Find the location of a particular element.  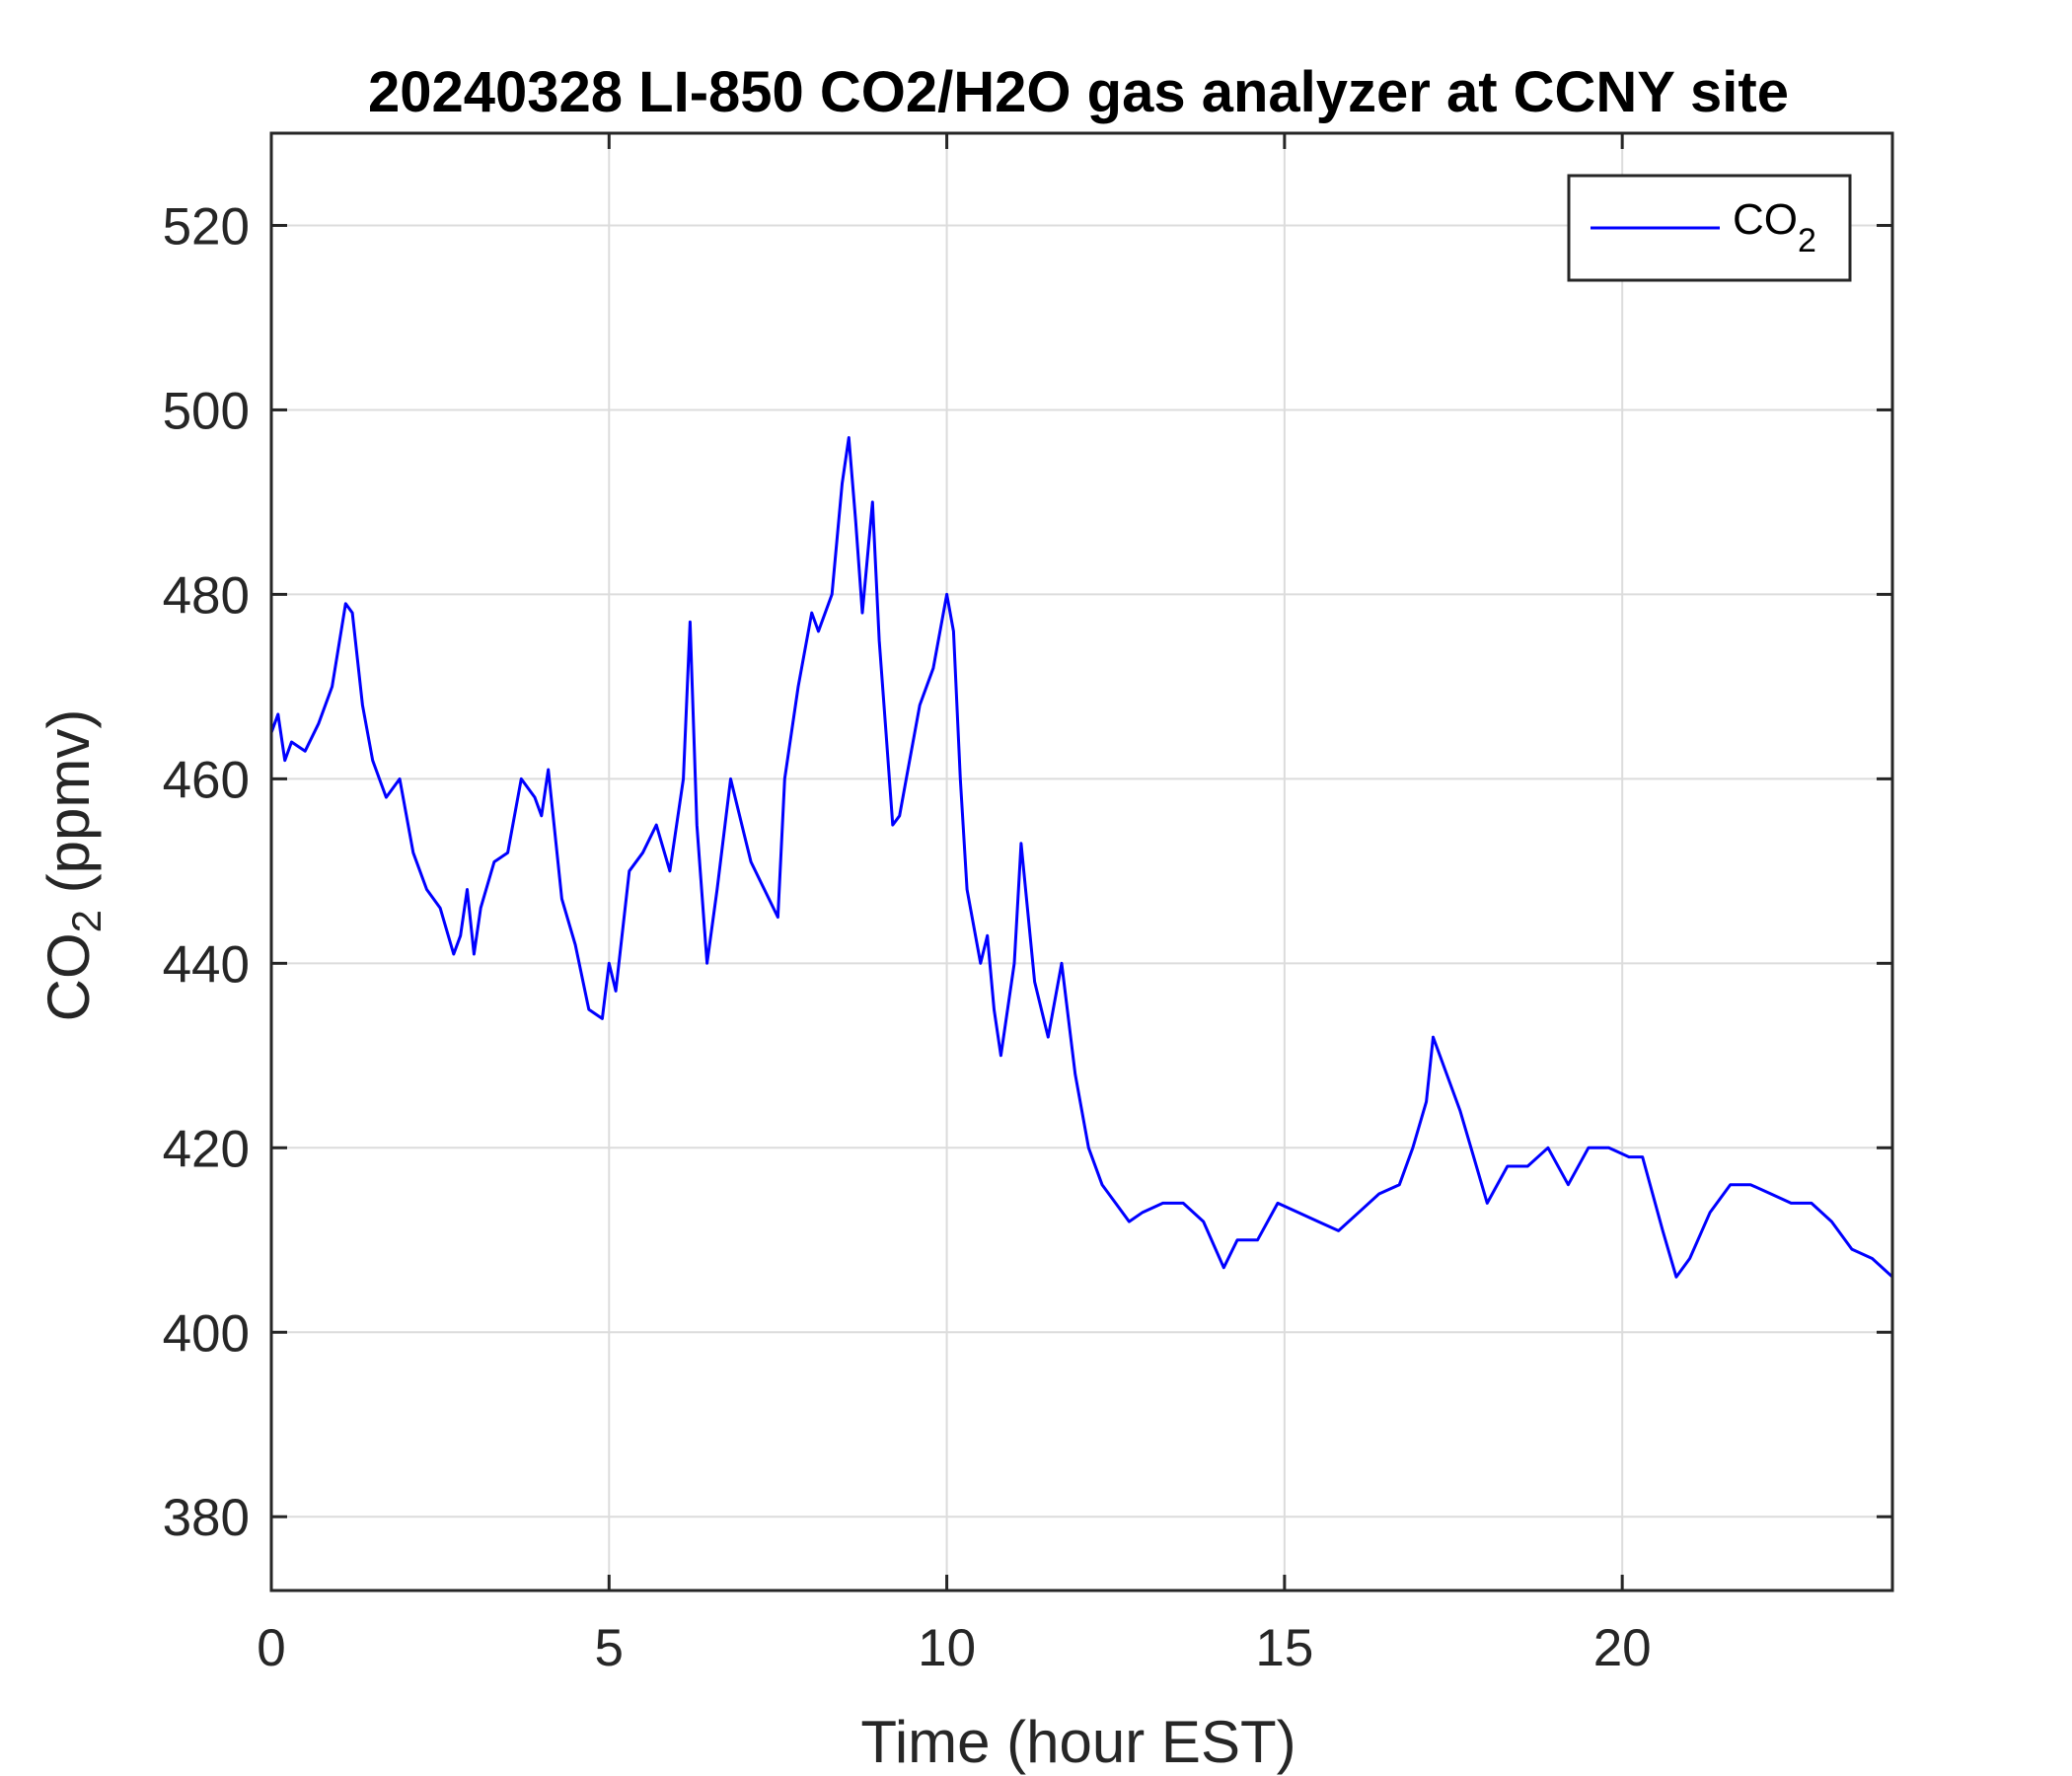

y-tick-label-460: 460 is located at coordinates (206, 780).